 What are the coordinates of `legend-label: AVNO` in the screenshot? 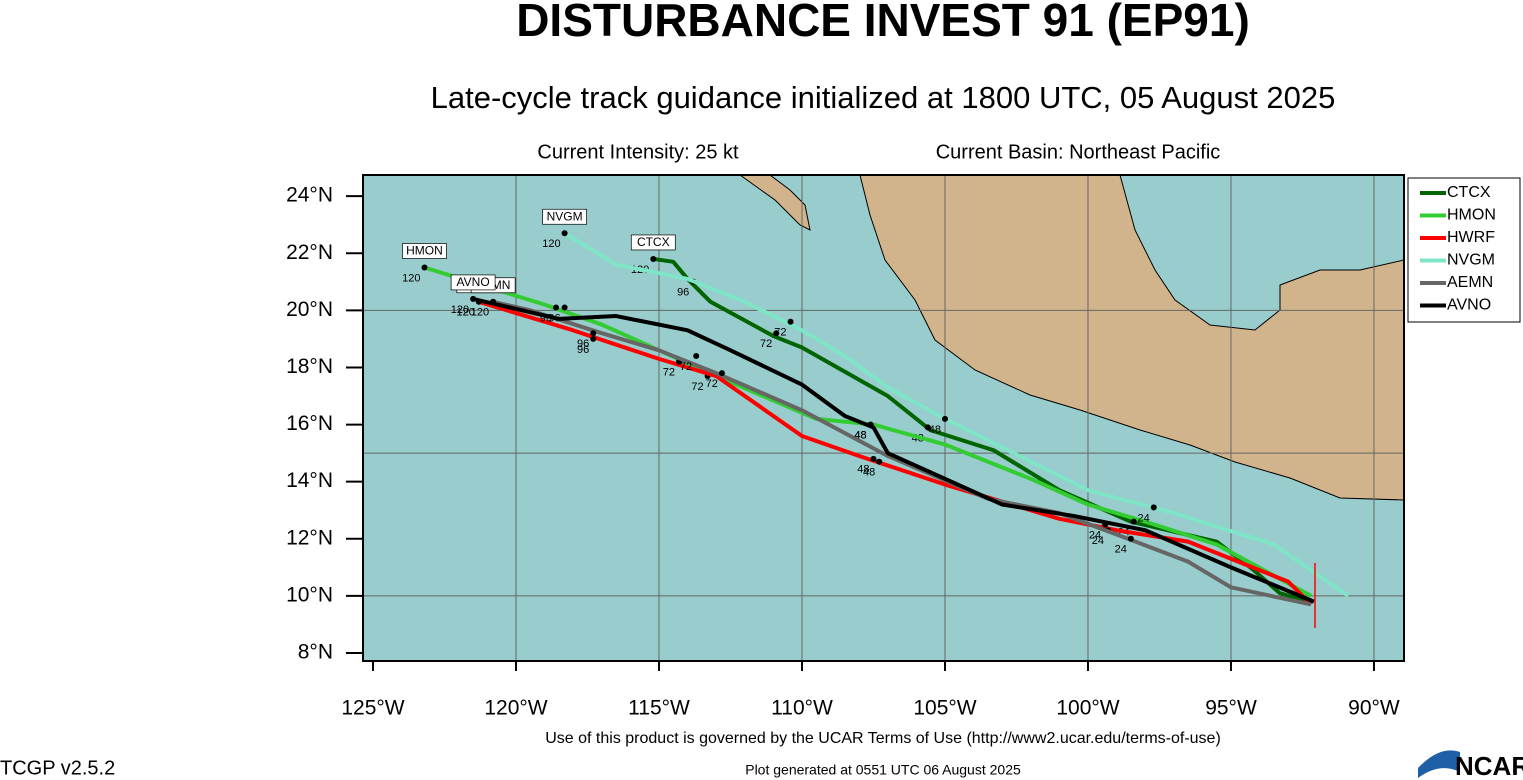 It's located at (1469, 305).